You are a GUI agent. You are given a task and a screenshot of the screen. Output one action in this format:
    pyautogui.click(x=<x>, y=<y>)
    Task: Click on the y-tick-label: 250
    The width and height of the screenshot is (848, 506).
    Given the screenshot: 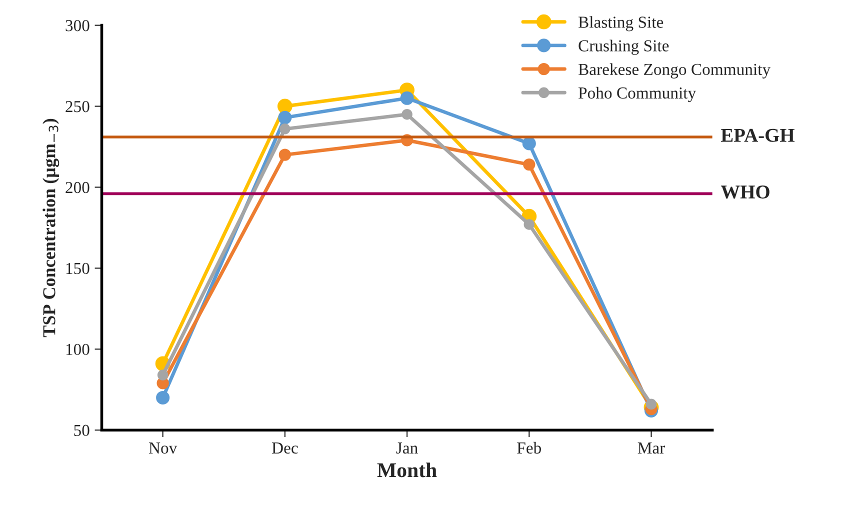 What is the action you would take?
    pyautogui.click(x=78, y=106)
    